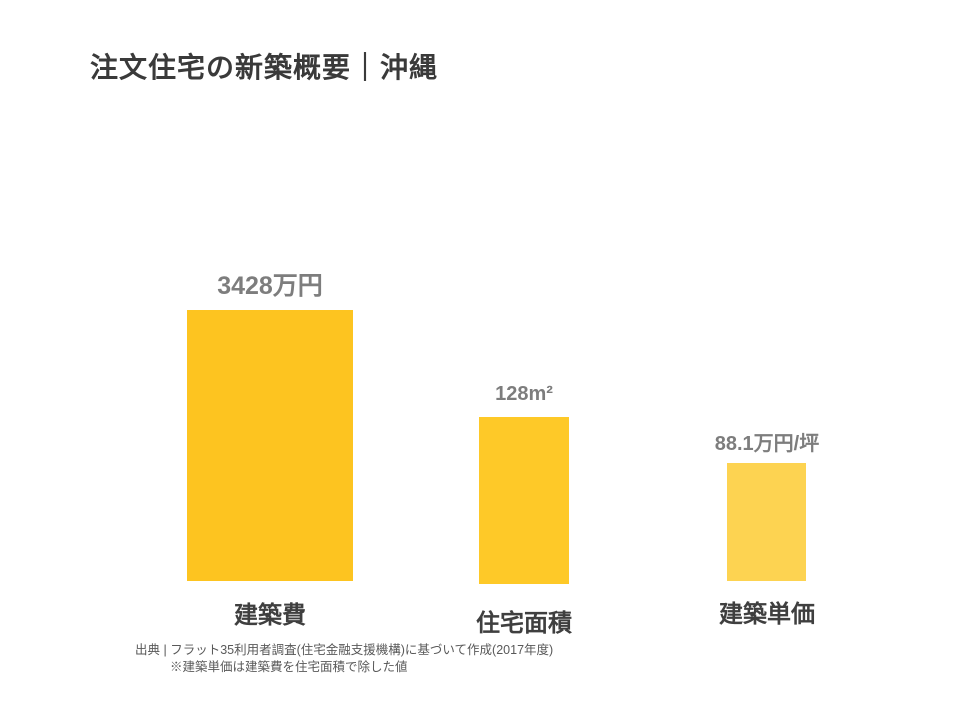  I want to click on category-label-construction-cost: 建築費, so click(270, 615).